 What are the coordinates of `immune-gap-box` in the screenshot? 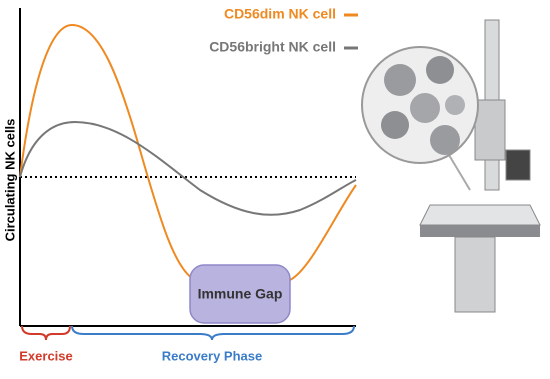 It's located at (240, 294).